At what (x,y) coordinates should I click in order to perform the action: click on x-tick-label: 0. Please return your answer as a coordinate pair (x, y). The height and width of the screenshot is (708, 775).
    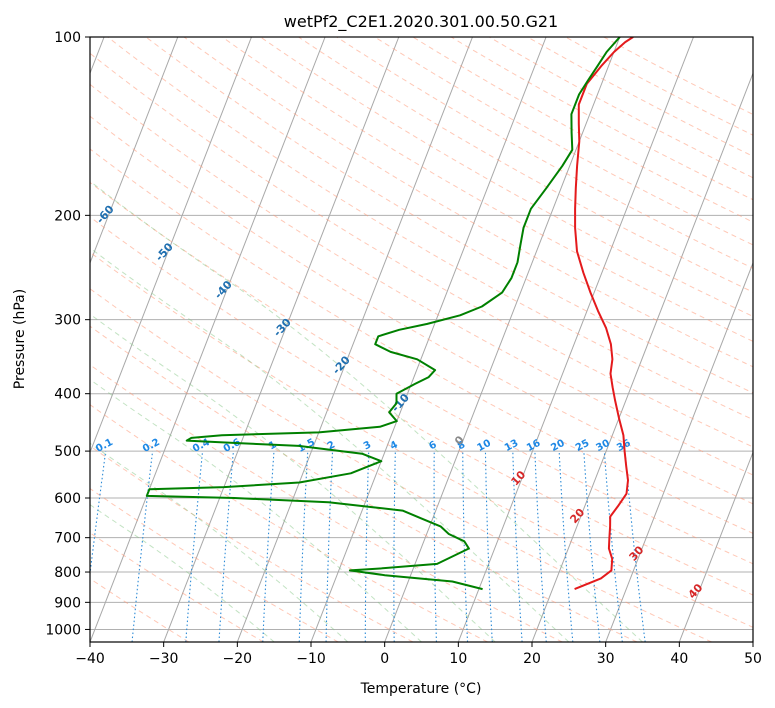
    Looking at the image, I should click on (384, 659).